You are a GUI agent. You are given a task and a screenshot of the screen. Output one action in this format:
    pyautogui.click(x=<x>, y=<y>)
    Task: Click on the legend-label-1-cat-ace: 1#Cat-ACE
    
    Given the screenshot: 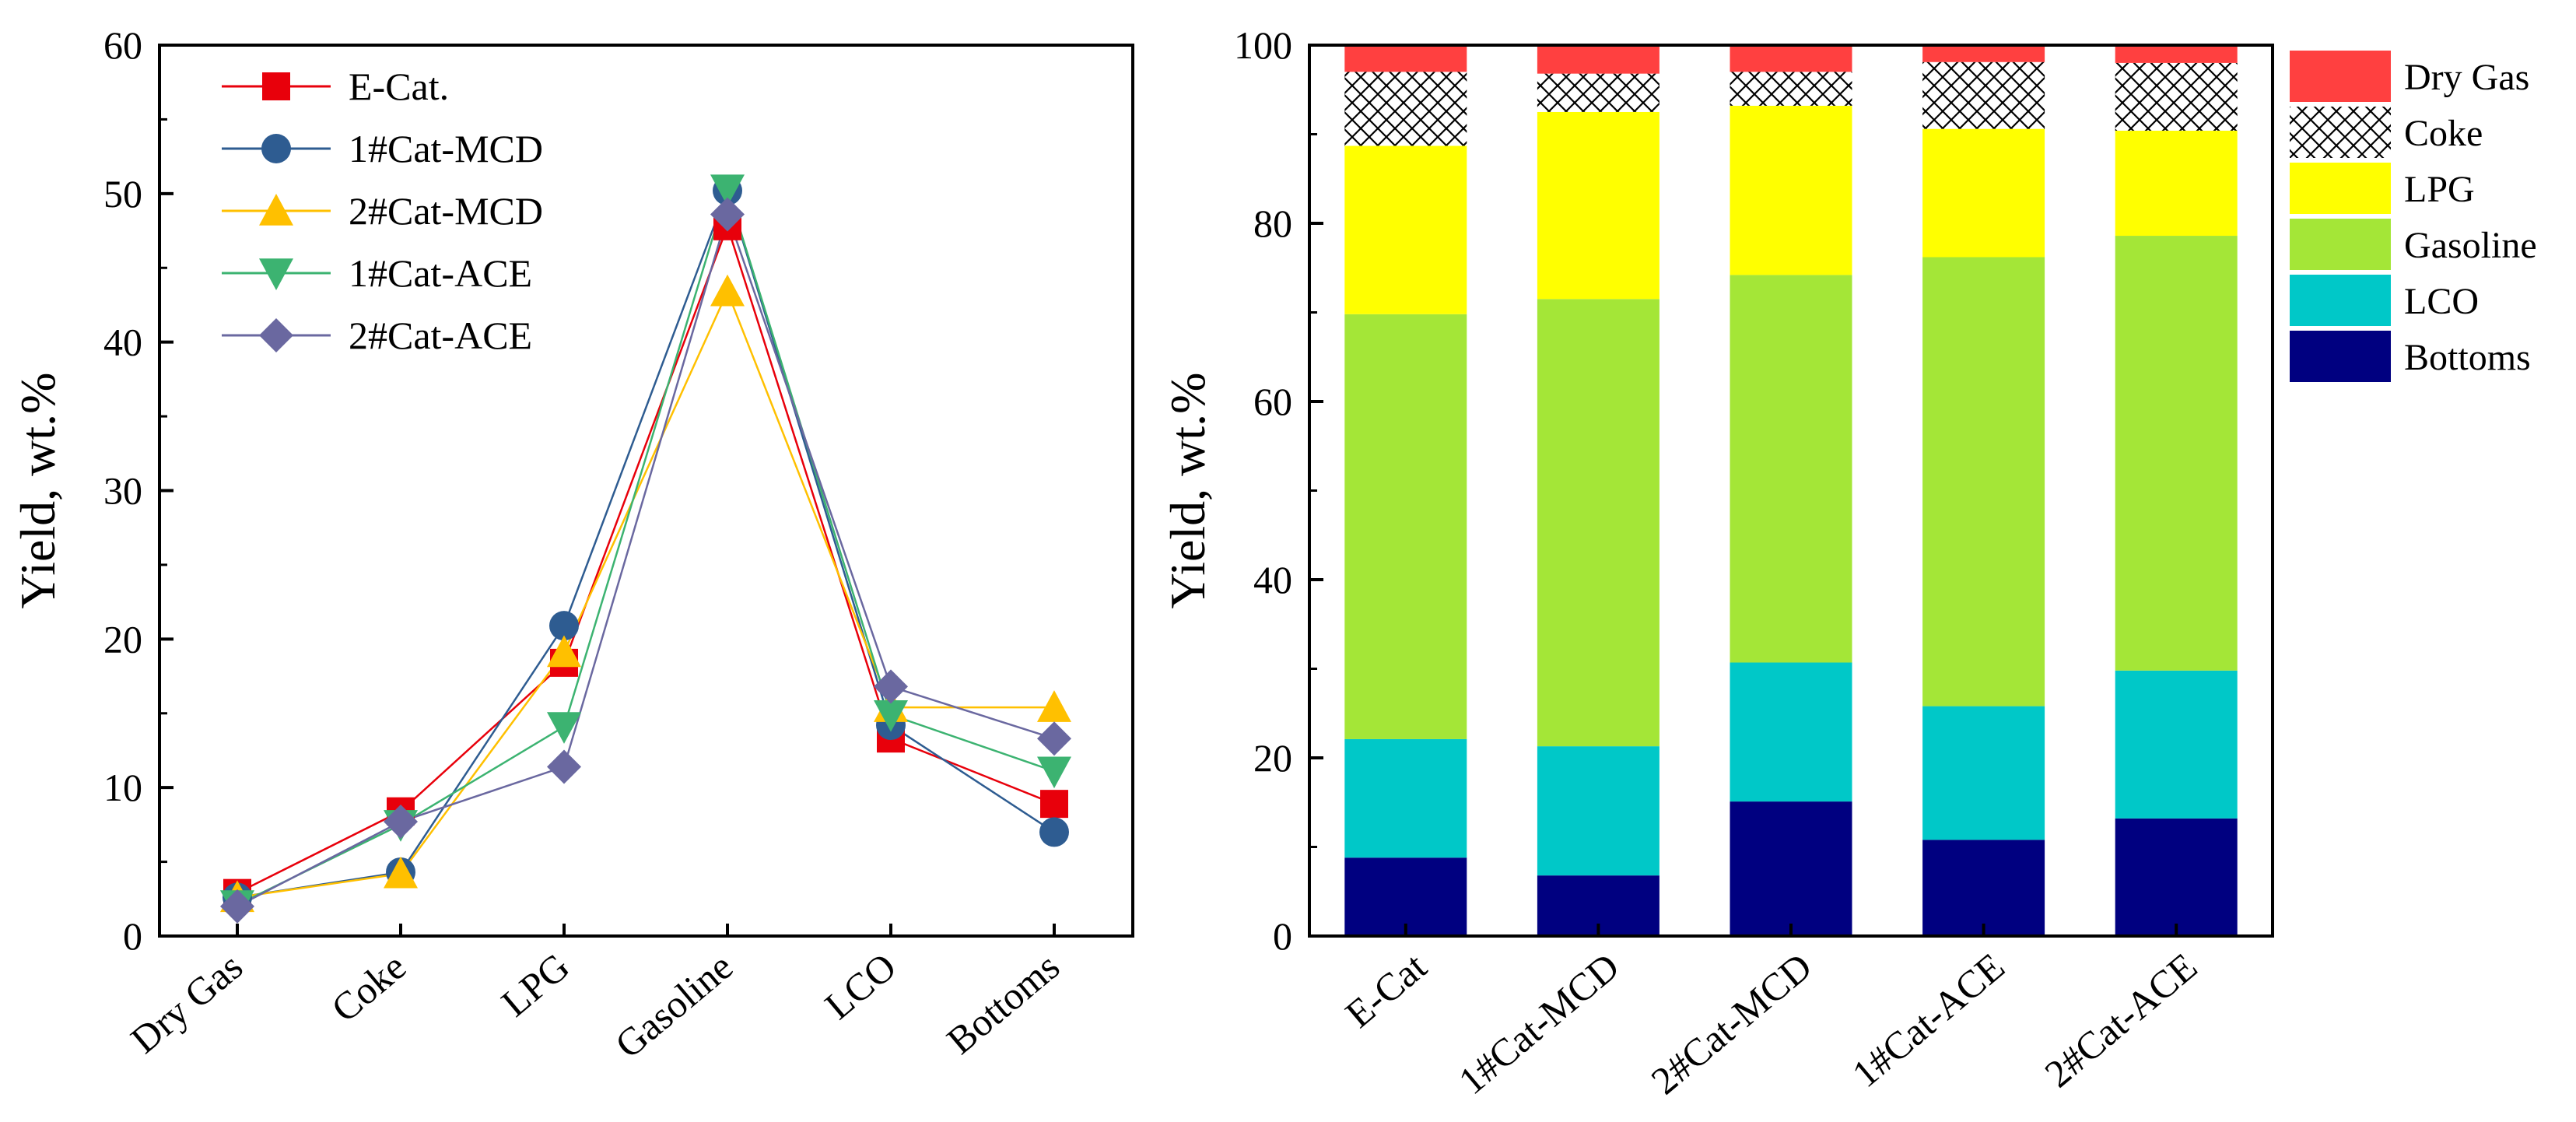 What is the action you would take?
    pyautogui.click(x=441, y=273)
    